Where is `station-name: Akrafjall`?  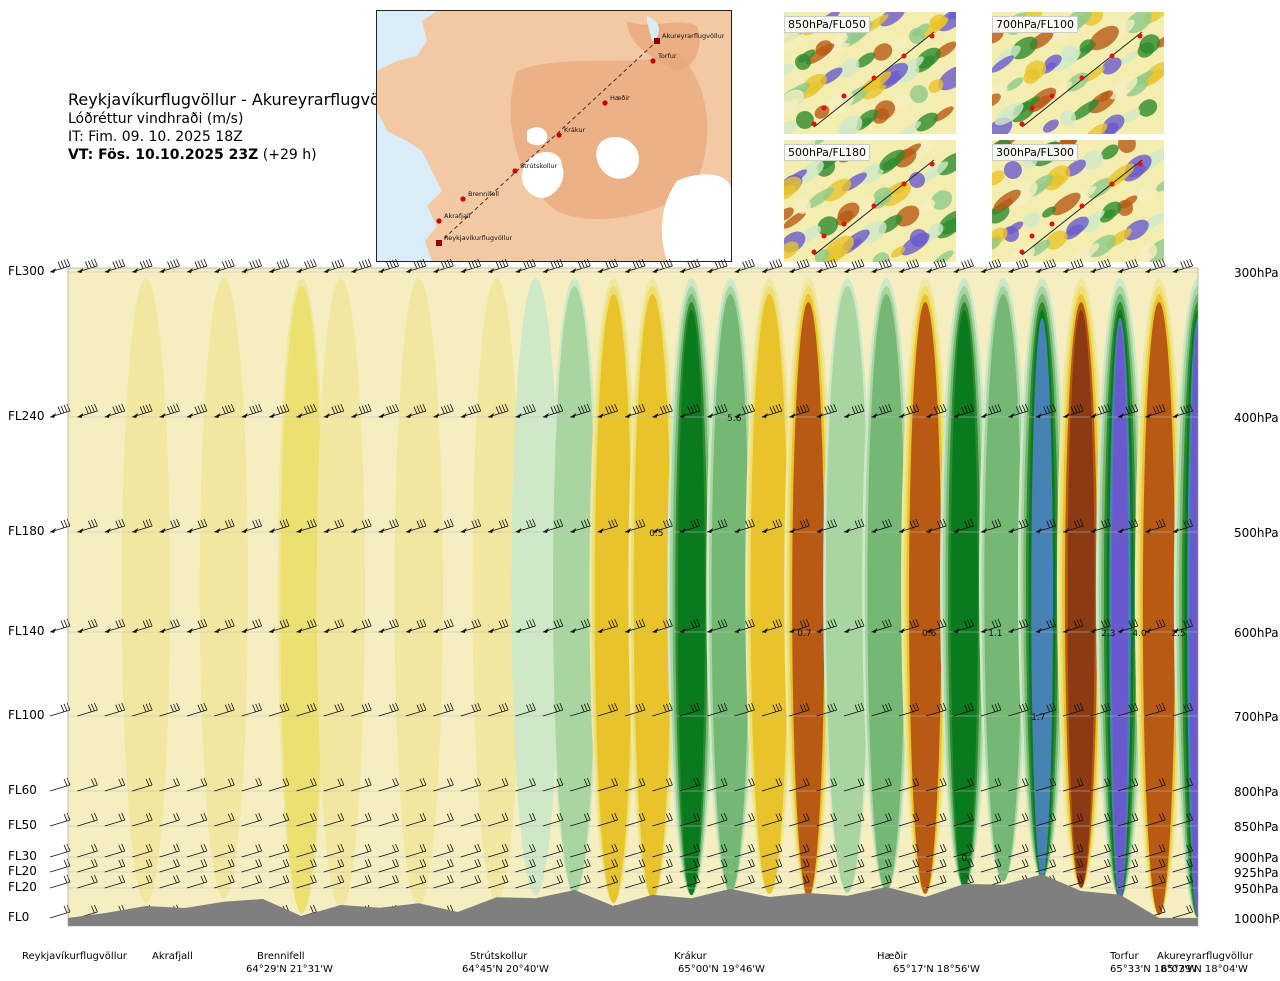
station-name: Akrafjall is located at coordinates (172, 956).